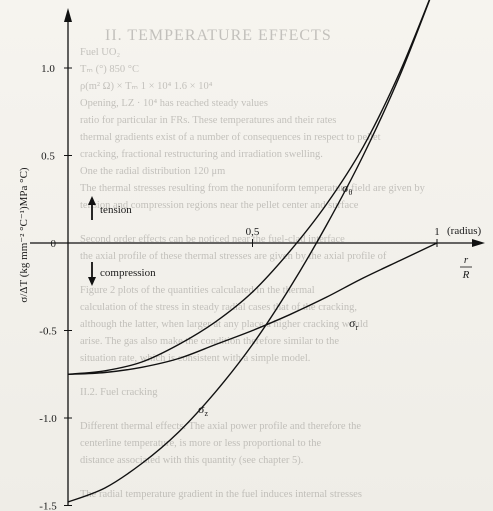 Image resolution: width=493 pixels, height=511 pixels. I want to click on x-axis-label: (radius), so click(464, 231).